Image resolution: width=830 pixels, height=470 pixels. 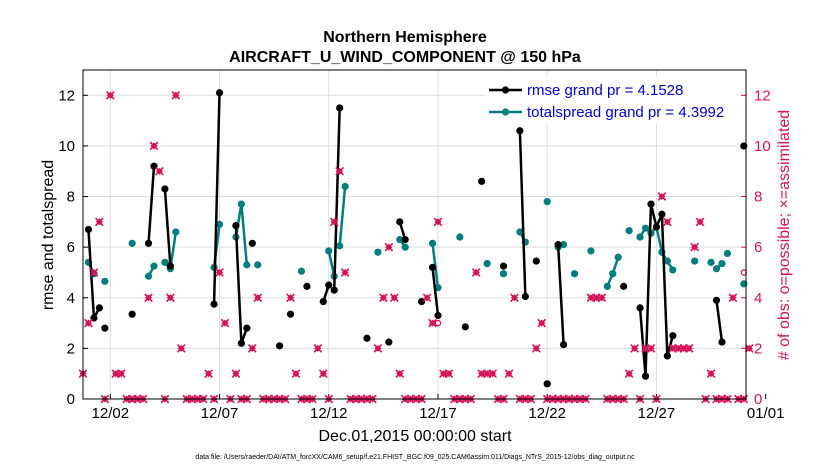 What do you see at coordinates (415, 436) in the screenshot?
I see `x-axis-label: Dec.01,2015 00:00:00 start` at bounding box center [415, 436].